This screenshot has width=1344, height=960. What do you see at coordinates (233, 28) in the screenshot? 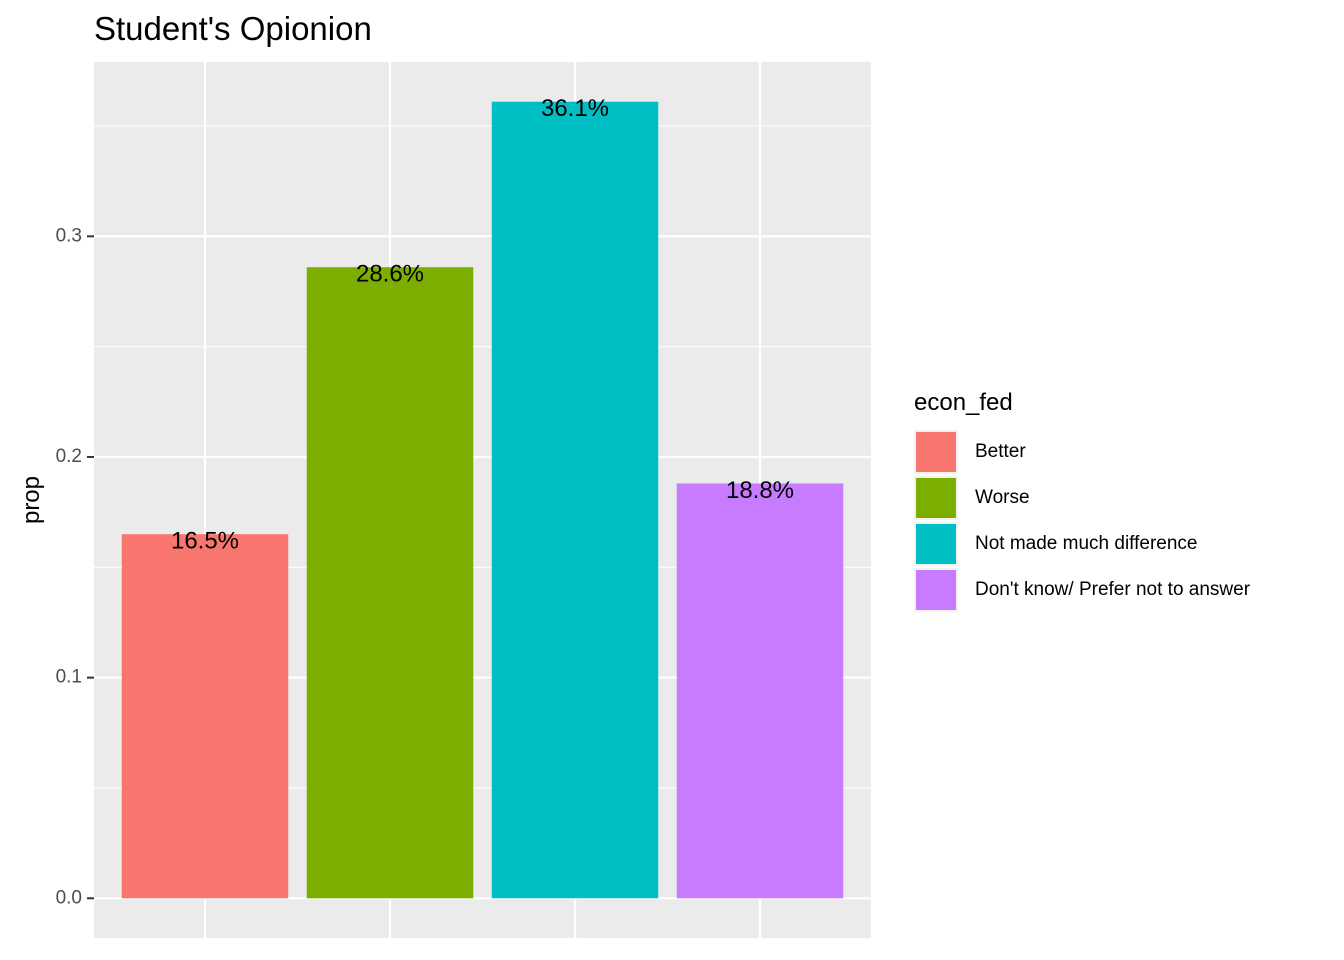
I see `chart-title: Student's Opionion` at bounding box center [233, 28].